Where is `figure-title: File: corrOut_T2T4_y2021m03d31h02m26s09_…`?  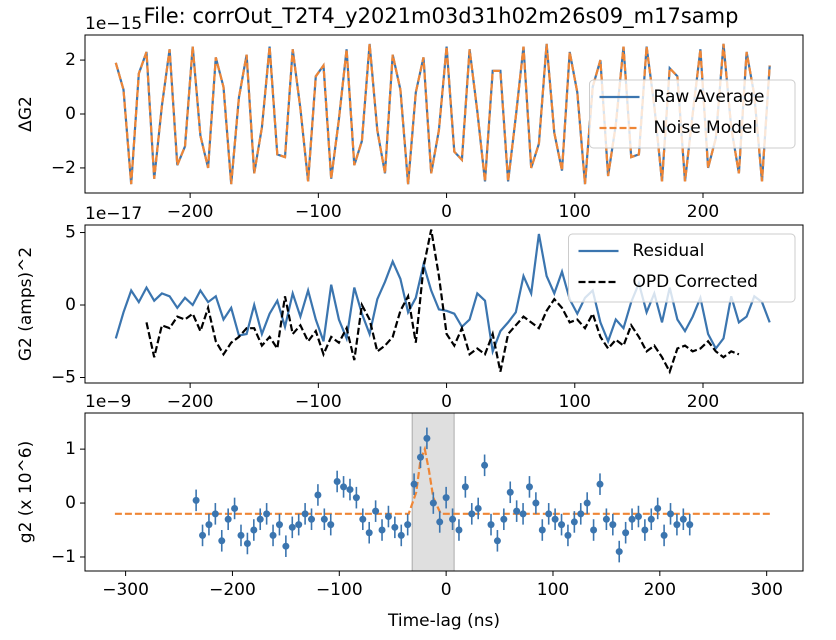 figure-title: File: corrOut_T2T4_y2021m03d31h02m26s09_… is located at coordinates (441, 16).